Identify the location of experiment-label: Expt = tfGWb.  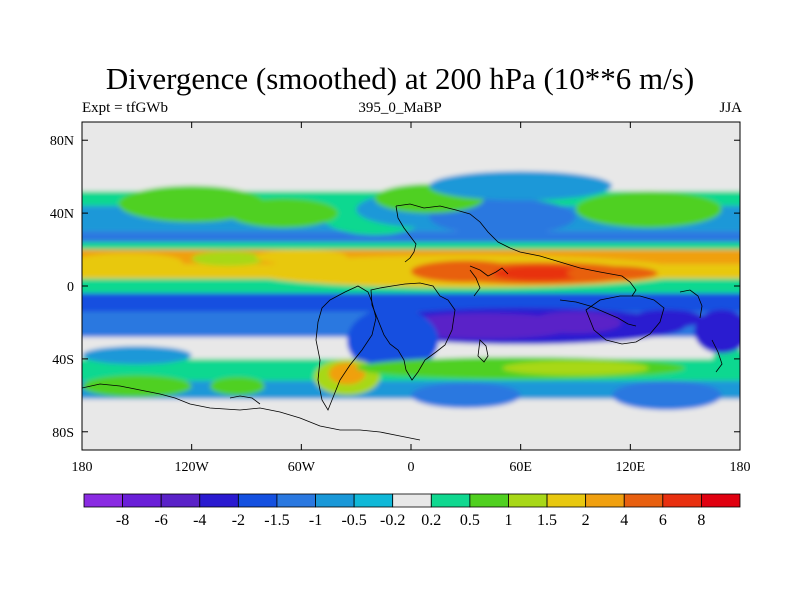
(125, 108).